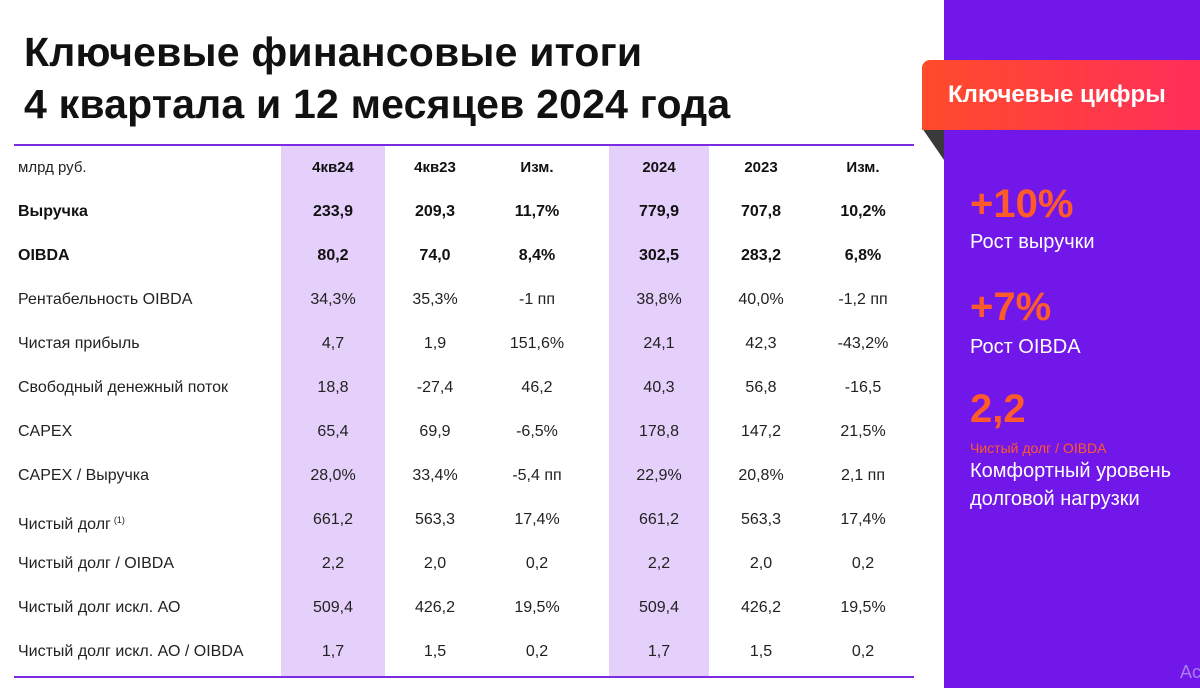 Image resolution: width=1200 pixels, height=688 pixels. What do you see at coordinates (457, 432) in the screenshot?
I see `table-row: CAPEX 65,4 69,9 -6,5% 178,8 147,2 21,5%` at bounding box center [457, 432].